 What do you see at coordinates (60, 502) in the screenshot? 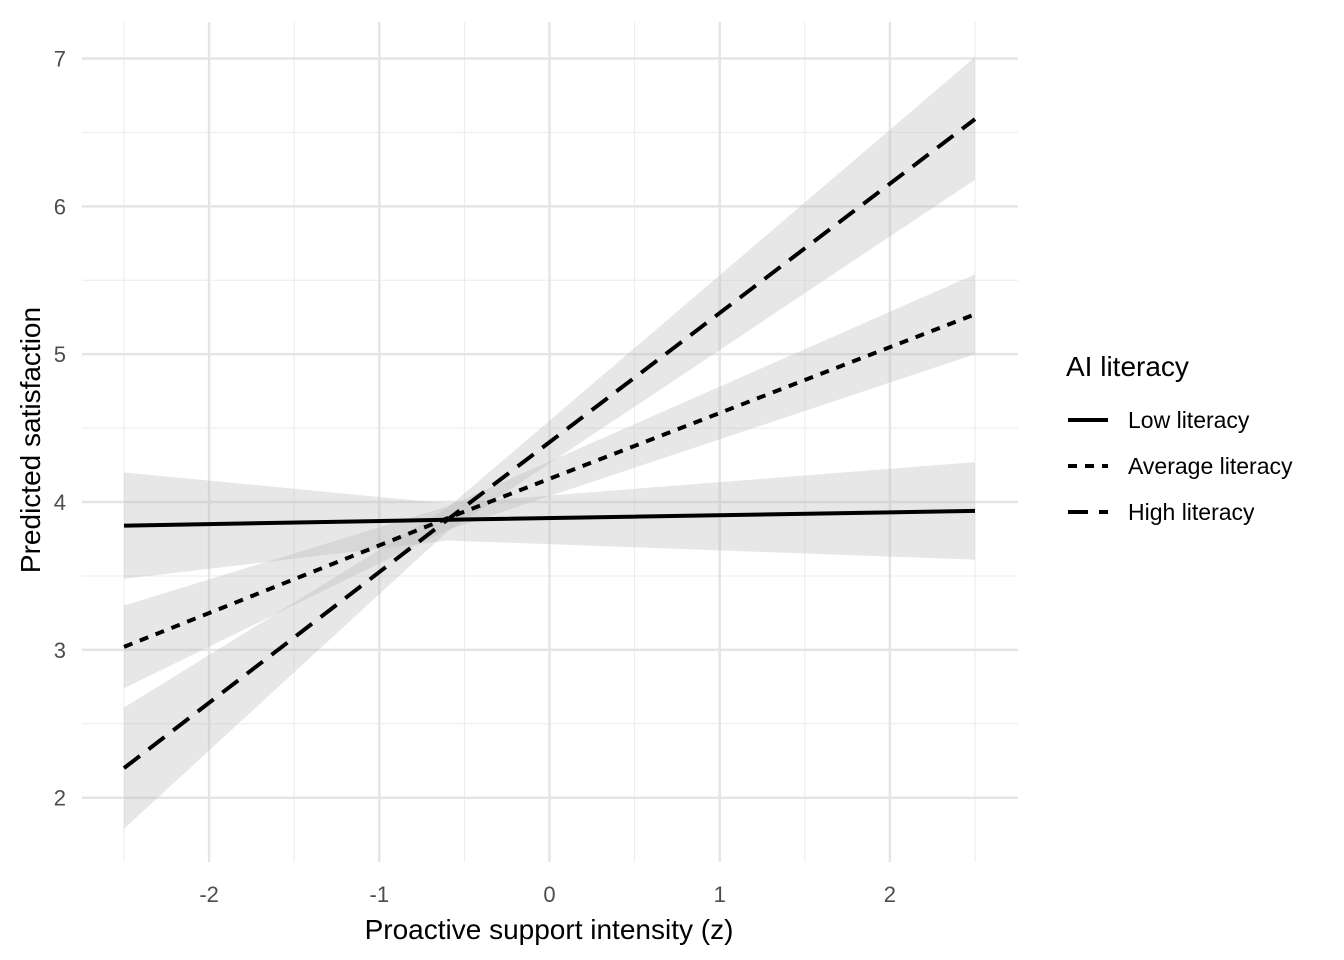
I see `y-tick-label: 4` at bounding box center [60, 502].